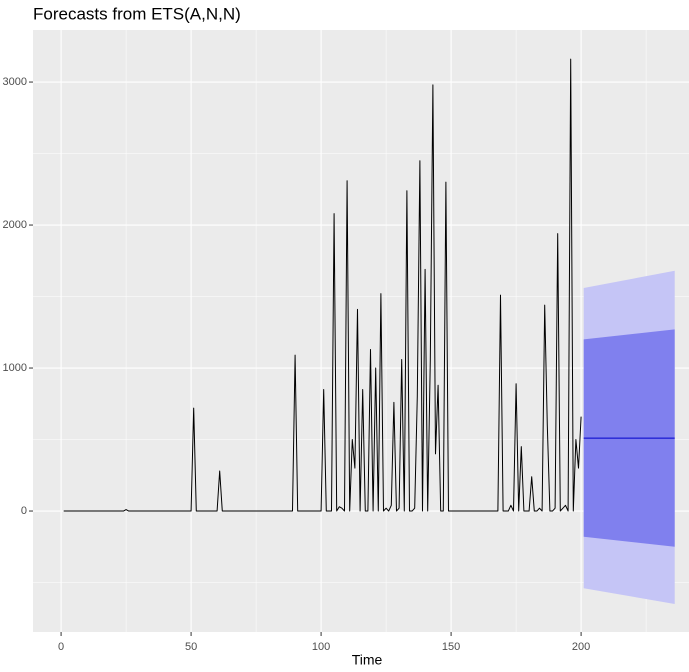  Describe the element at coordinates (321, 647) in the screenshot. I see `x-tick-label: 100` at that location.